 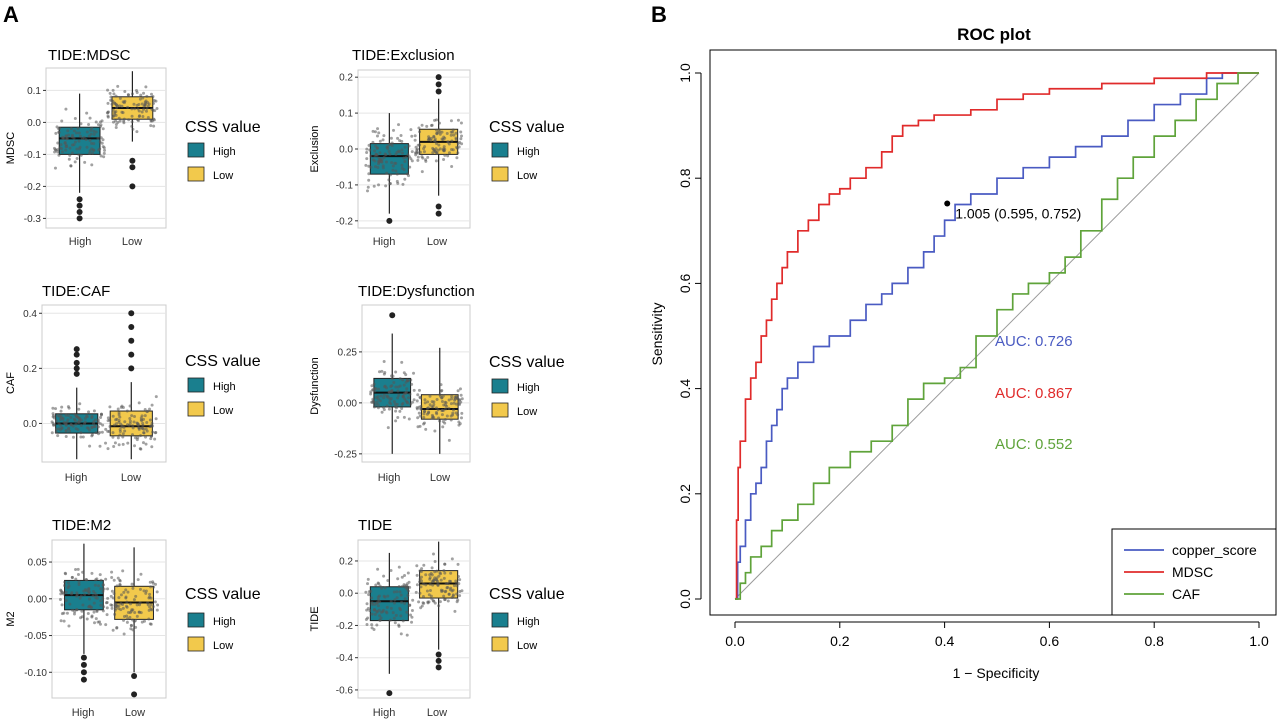 What do you see at coordinates (345, 658) in the screenshot?
I see `y-tick-label: -0.4` at bounding box center [345, 658].